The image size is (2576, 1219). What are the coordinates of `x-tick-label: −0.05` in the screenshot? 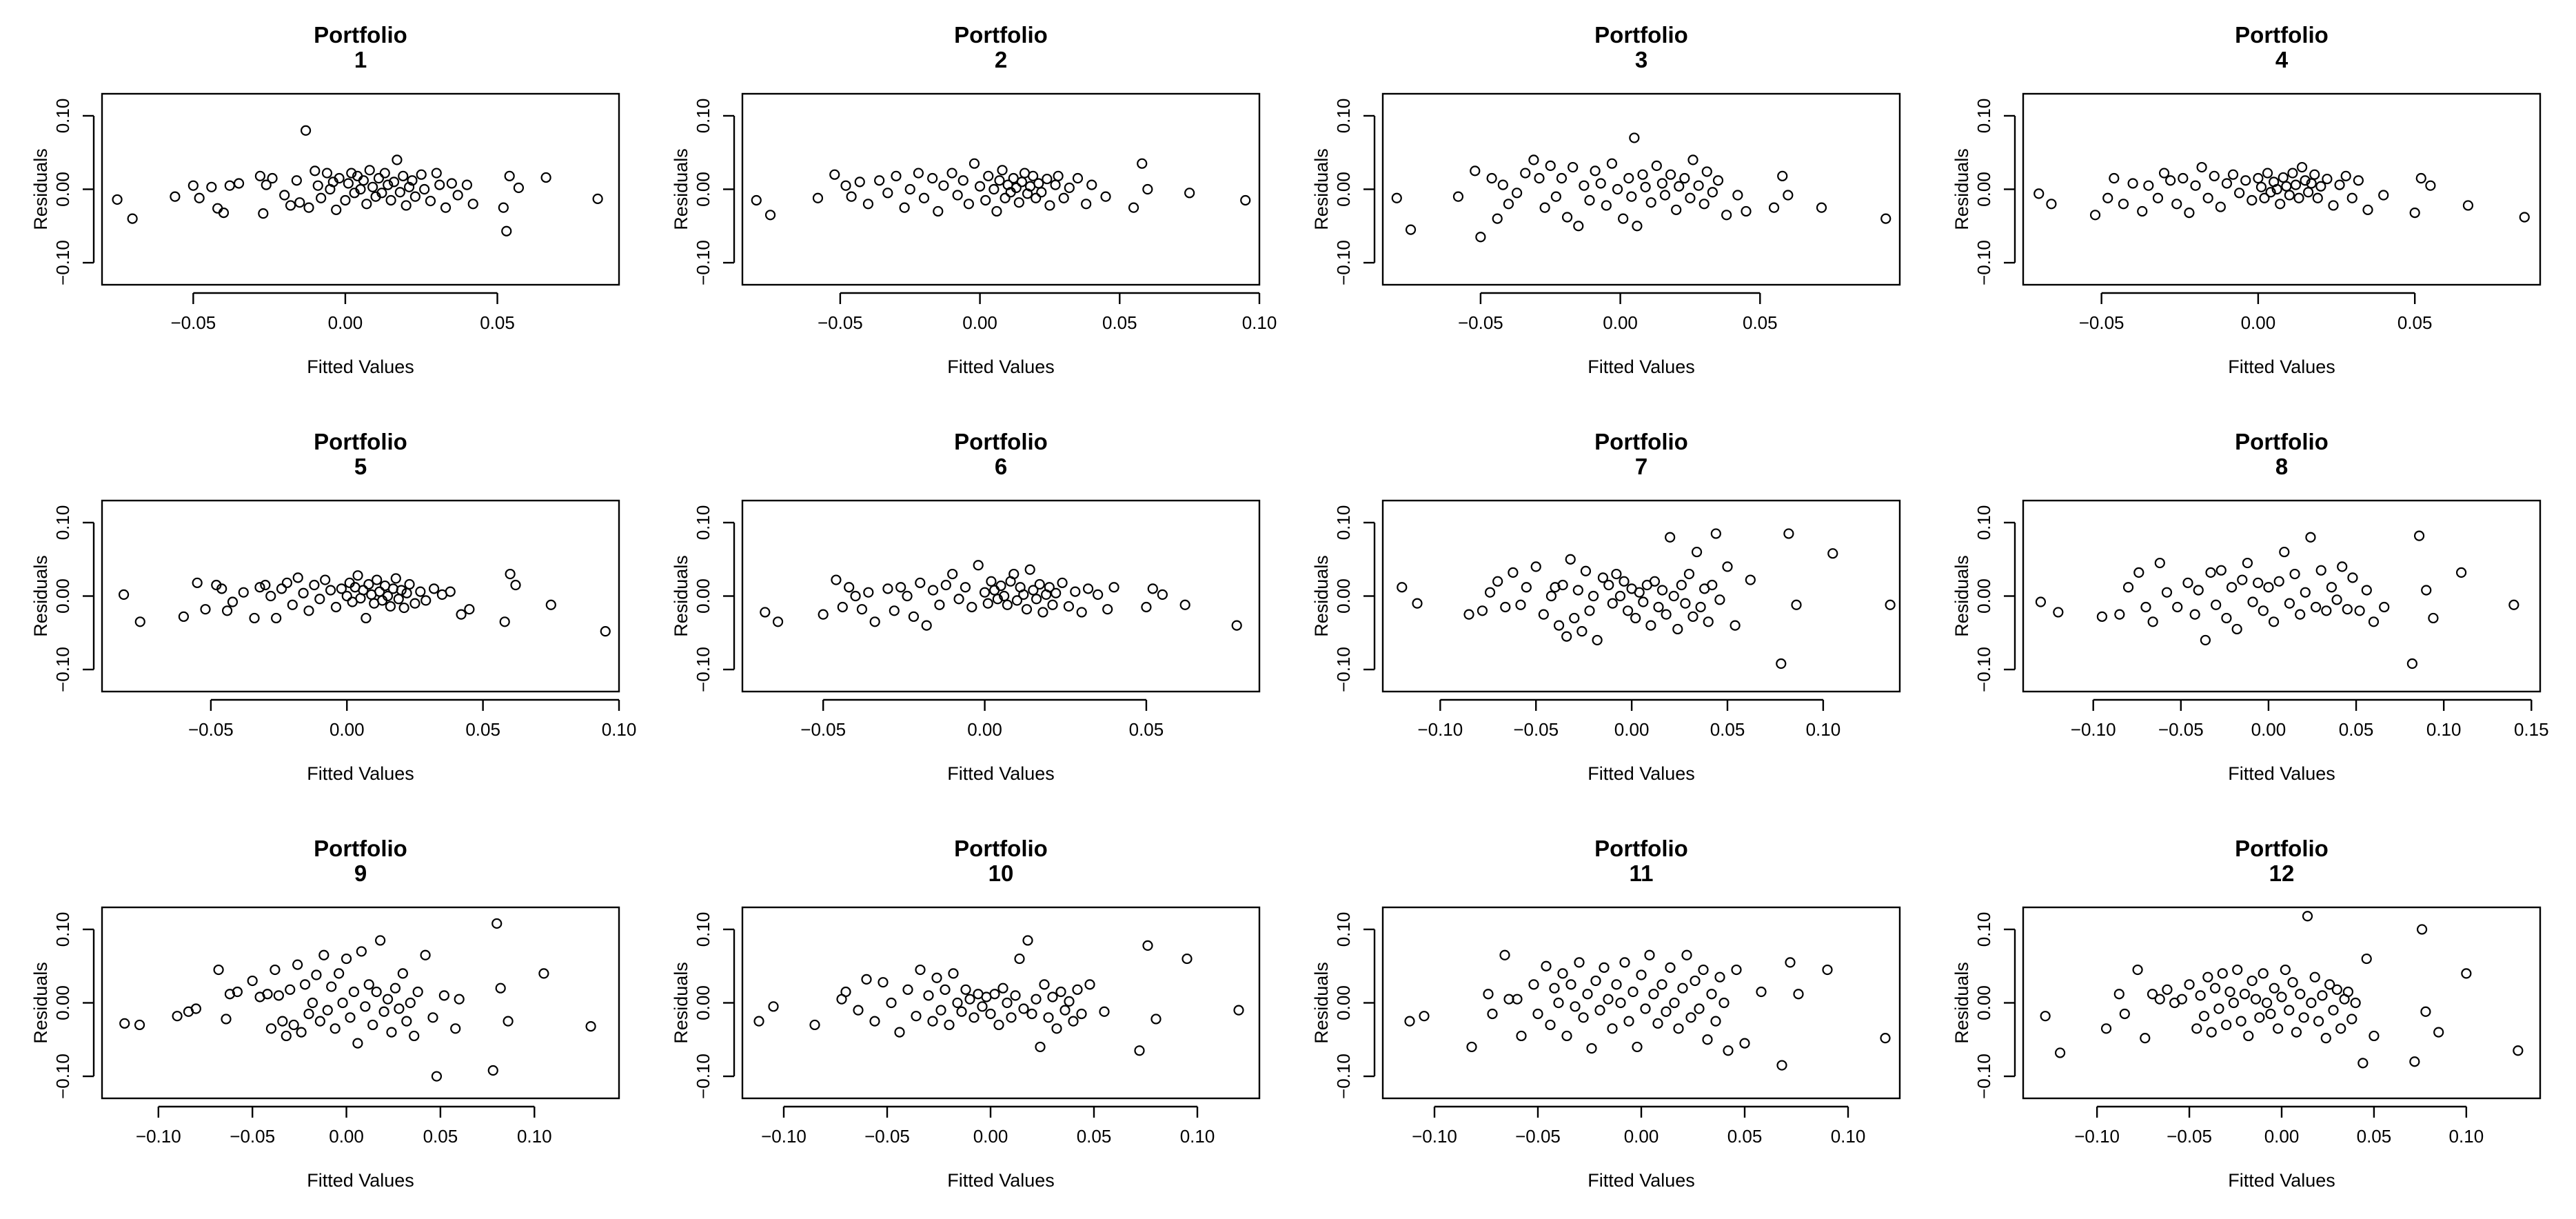 It's located at (2181, 729).